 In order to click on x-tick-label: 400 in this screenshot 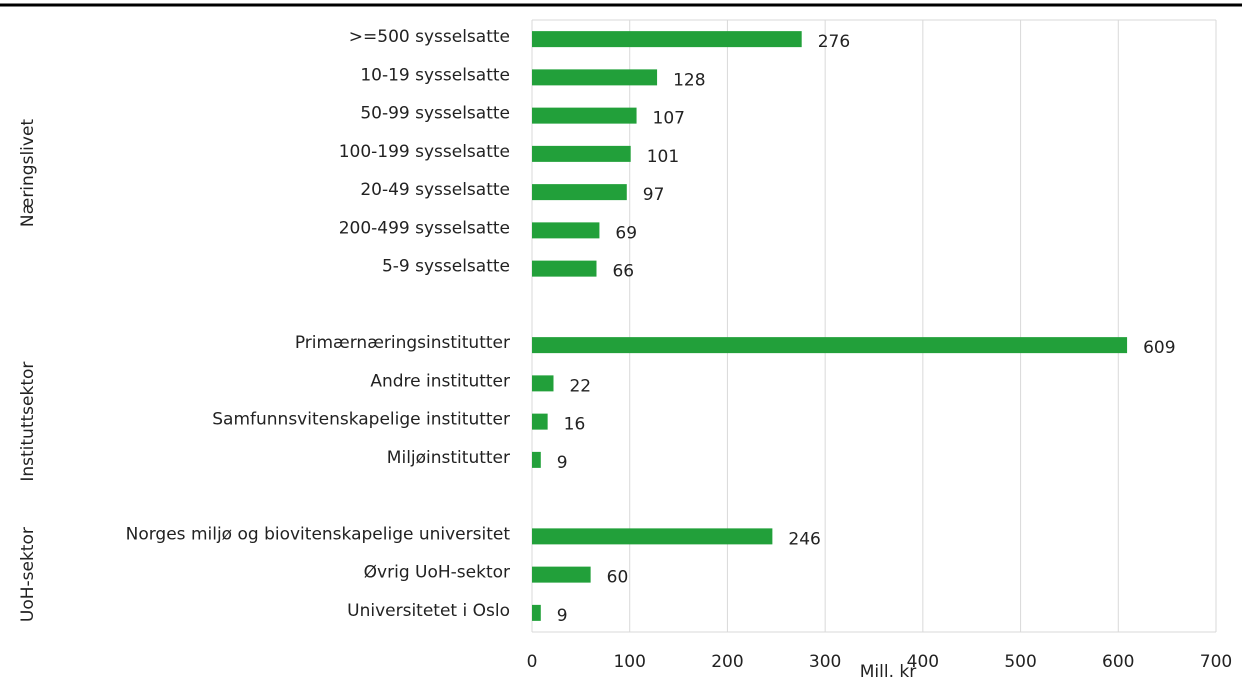, I will do `click(923, 662)`.